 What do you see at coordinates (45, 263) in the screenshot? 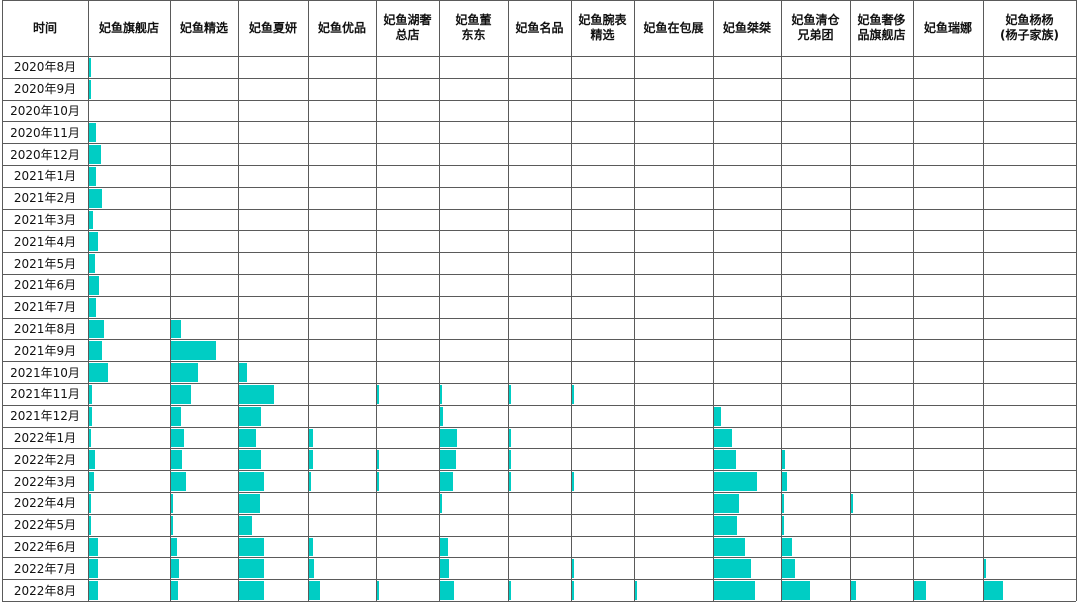
I see `row-label: 2021年5月` at bounding box center [45, 263].